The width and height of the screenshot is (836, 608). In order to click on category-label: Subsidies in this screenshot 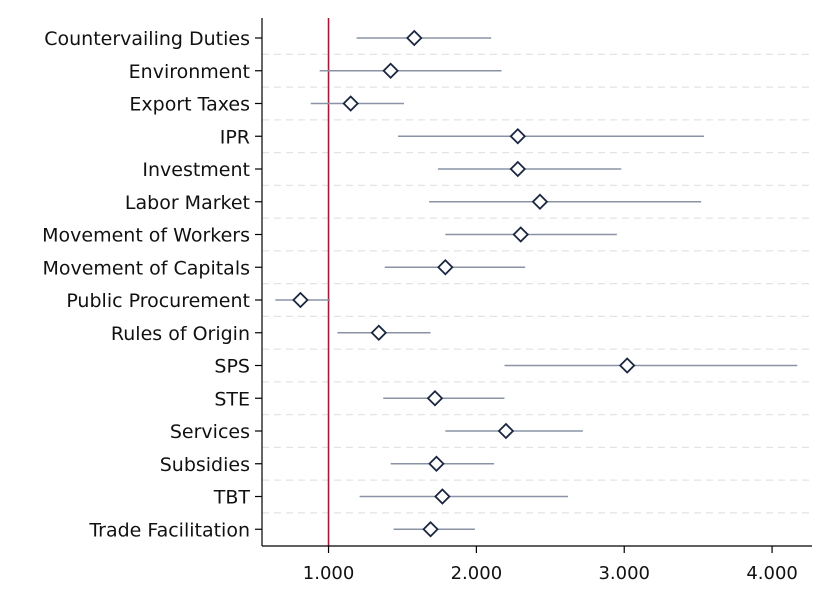, I will do `click(205, 465)`.